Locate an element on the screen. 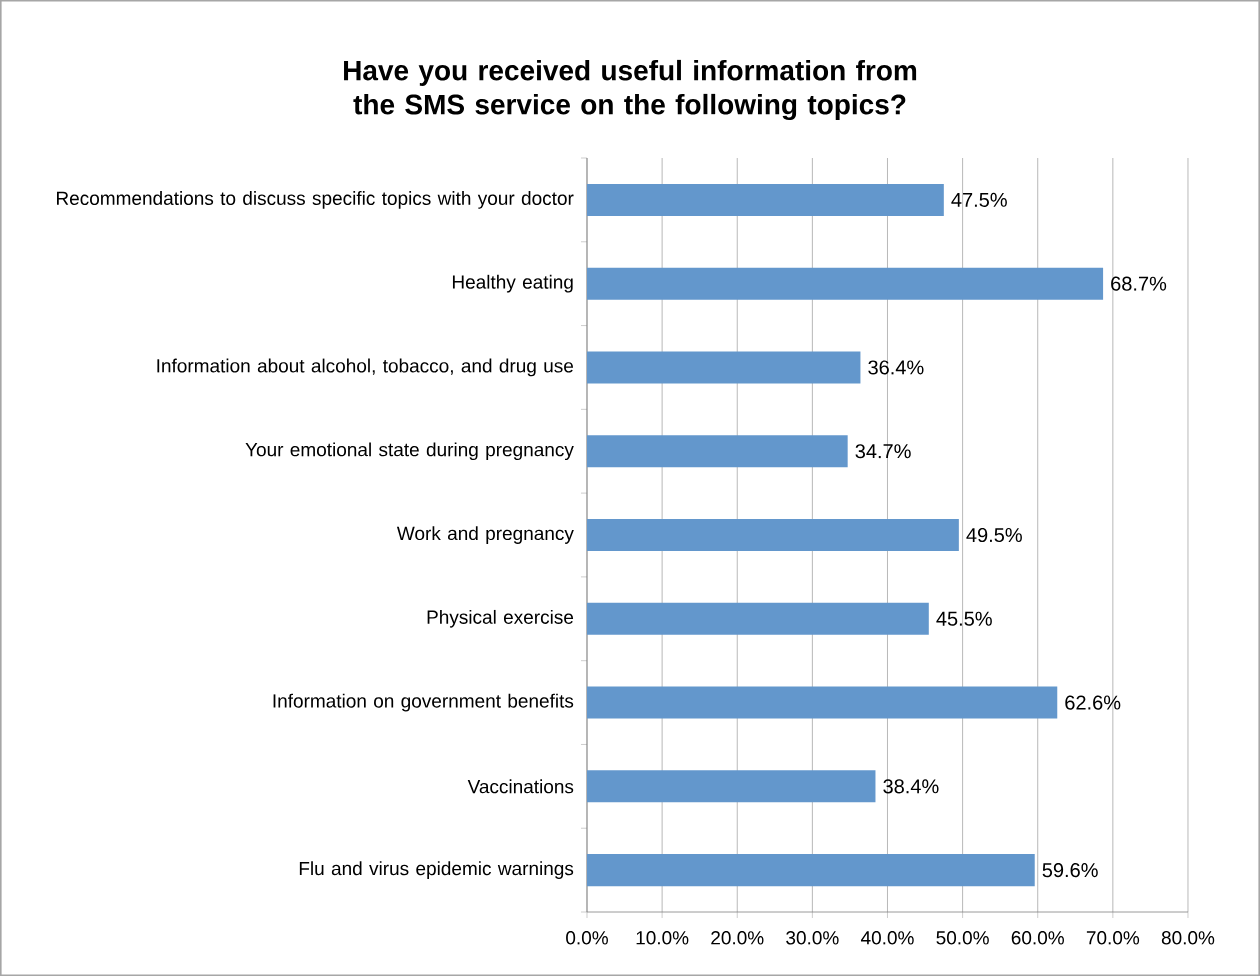 This screenshot has height=976, width=1260. data-label: 45.5% is located at coordinates (964, 618).